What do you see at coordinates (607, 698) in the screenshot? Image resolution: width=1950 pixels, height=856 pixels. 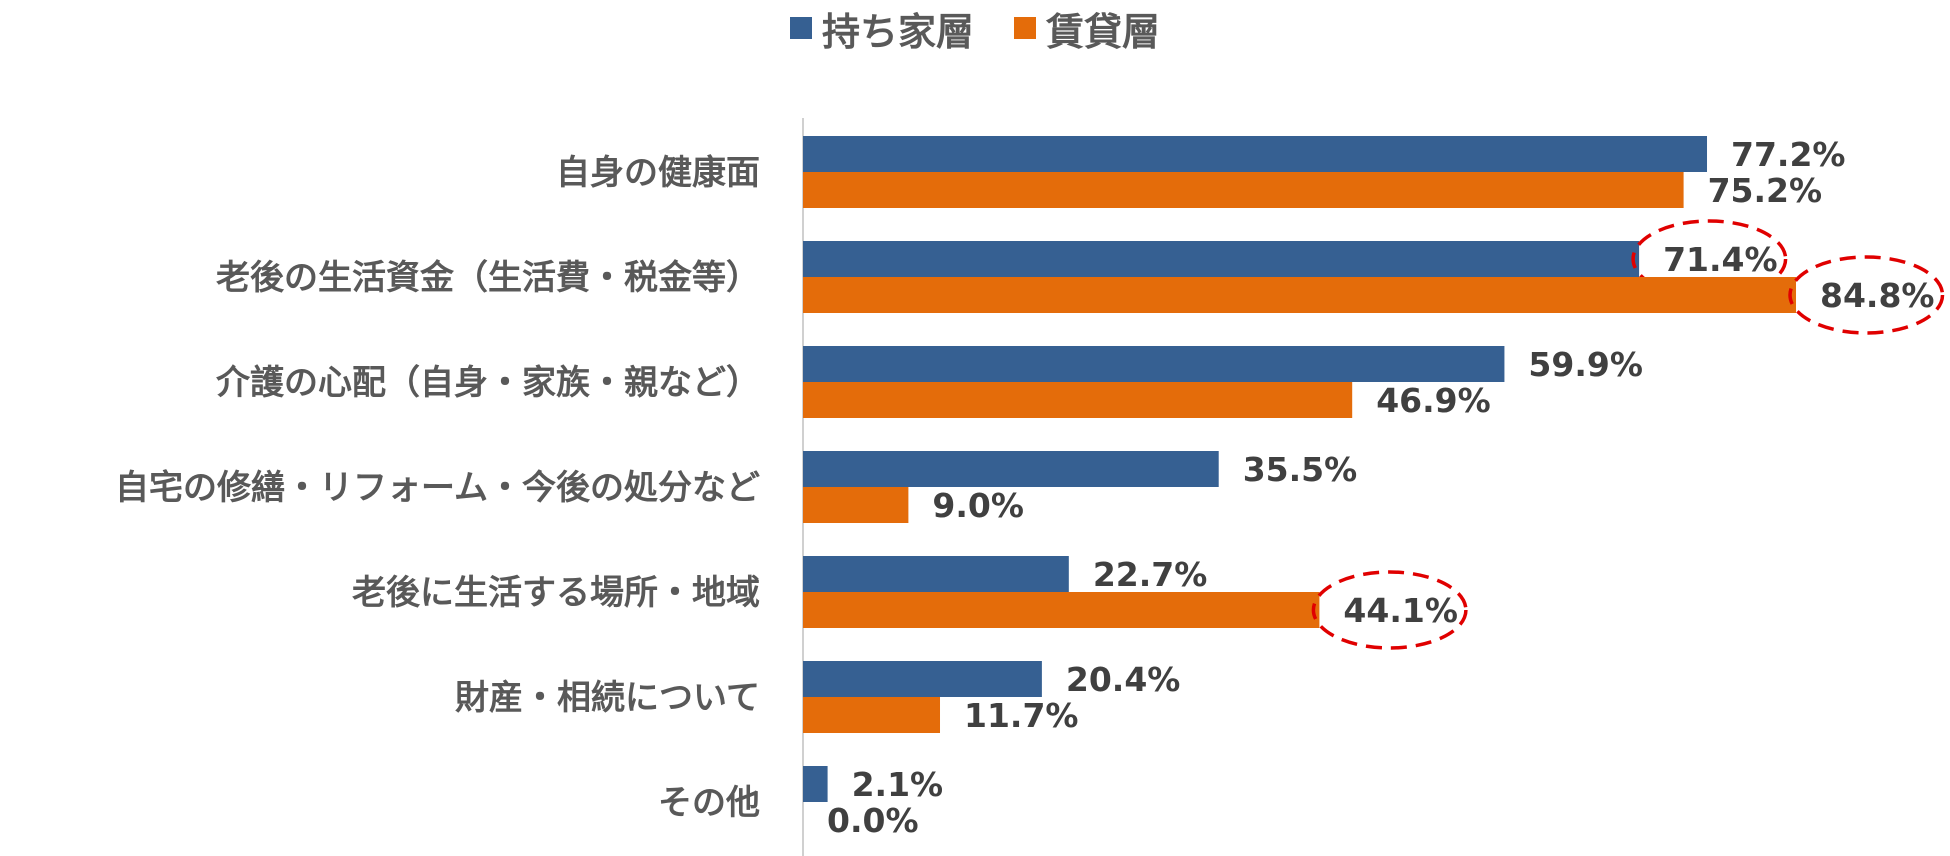 I see `category-label: 財産・相続について` at bounding box center [607, 698].